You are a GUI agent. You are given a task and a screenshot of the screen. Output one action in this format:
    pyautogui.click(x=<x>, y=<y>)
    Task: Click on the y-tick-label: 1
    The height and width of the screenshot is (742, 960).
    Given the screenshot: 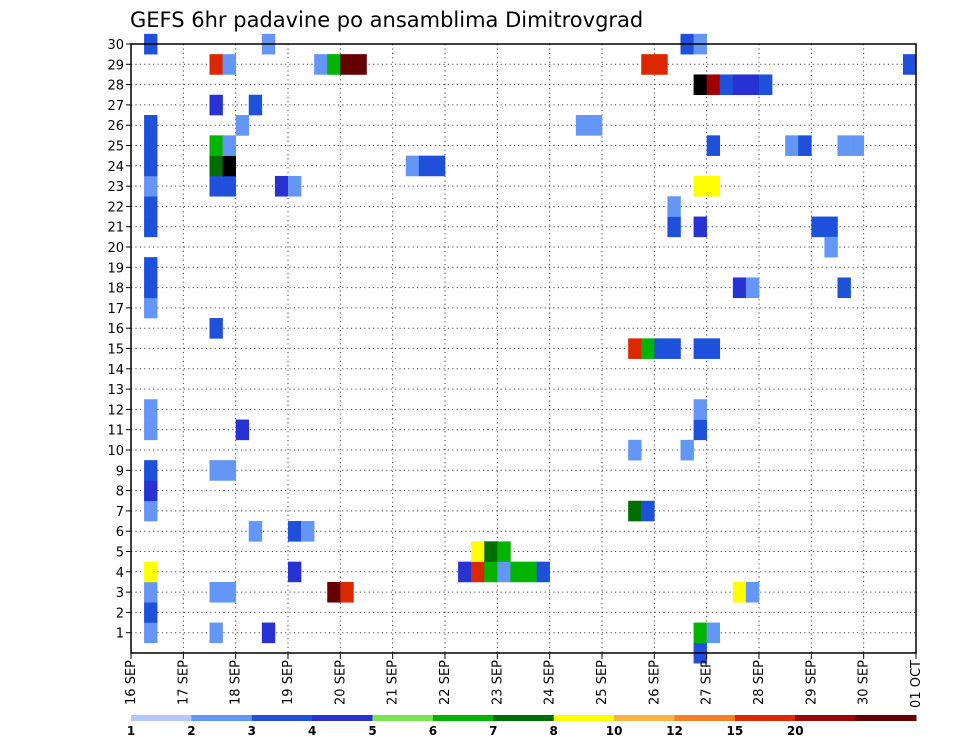 What is the action you would take?
    pyautogui.click(x=120, y=634)
    